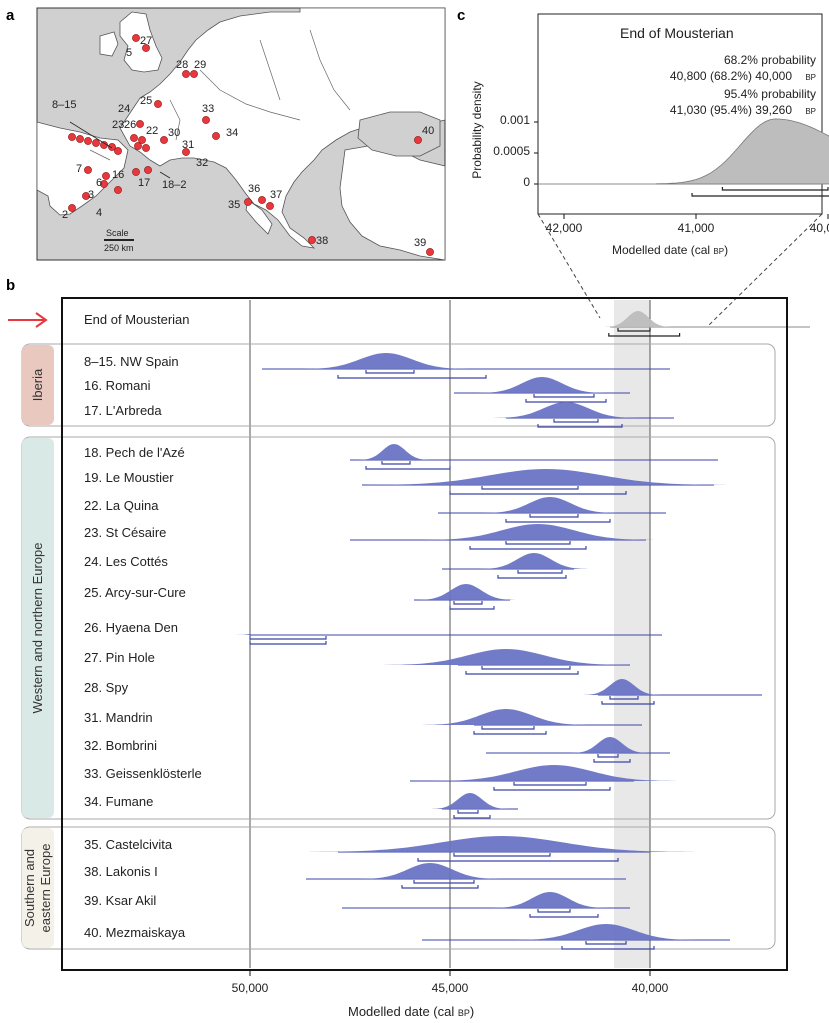 The width and height of the screenshot is (829, 1023). Describe the element at coordinates (770, 60) in the screenshot. I see `inset-prob-68: 68.2% probability` at that location.